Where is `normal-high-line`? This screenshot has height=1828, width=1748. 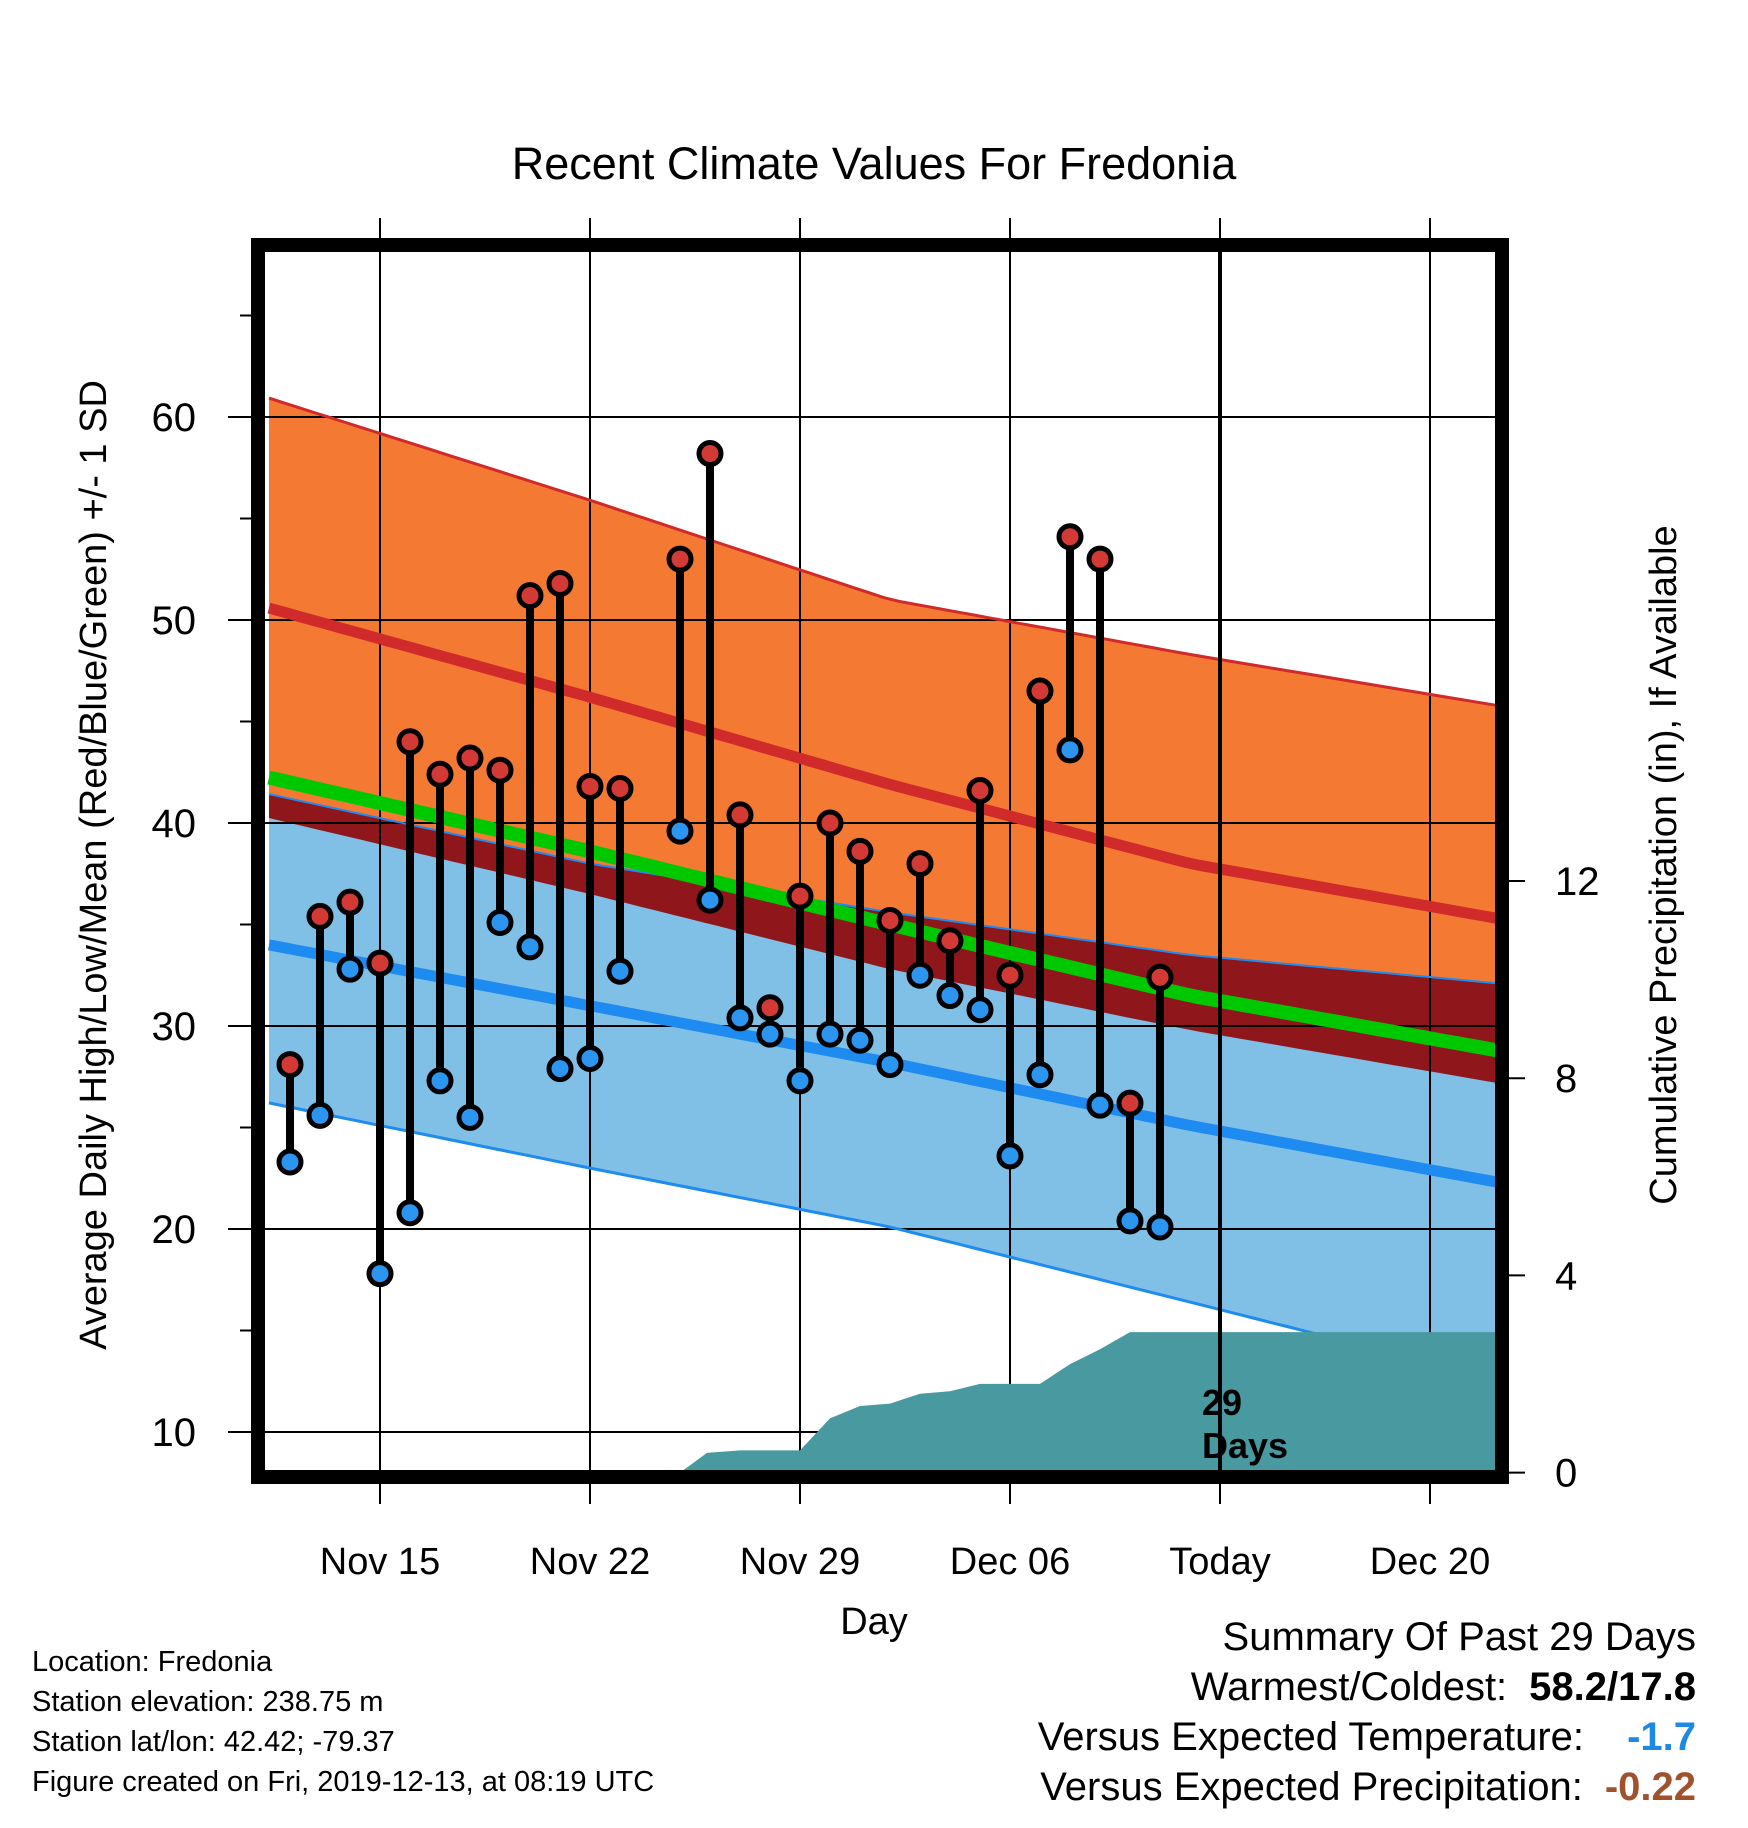 normal-high-line is located at coordinates (881, 763).